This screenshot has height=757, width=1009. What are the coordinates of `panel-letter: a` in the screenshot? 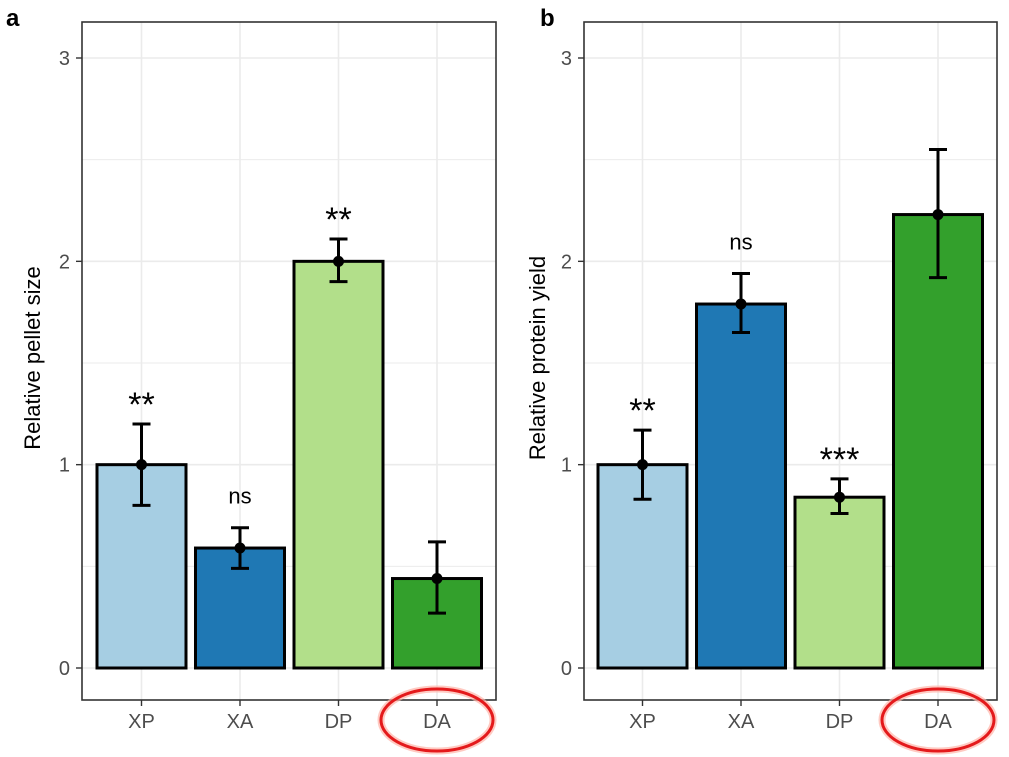 It's located at (13, 18).